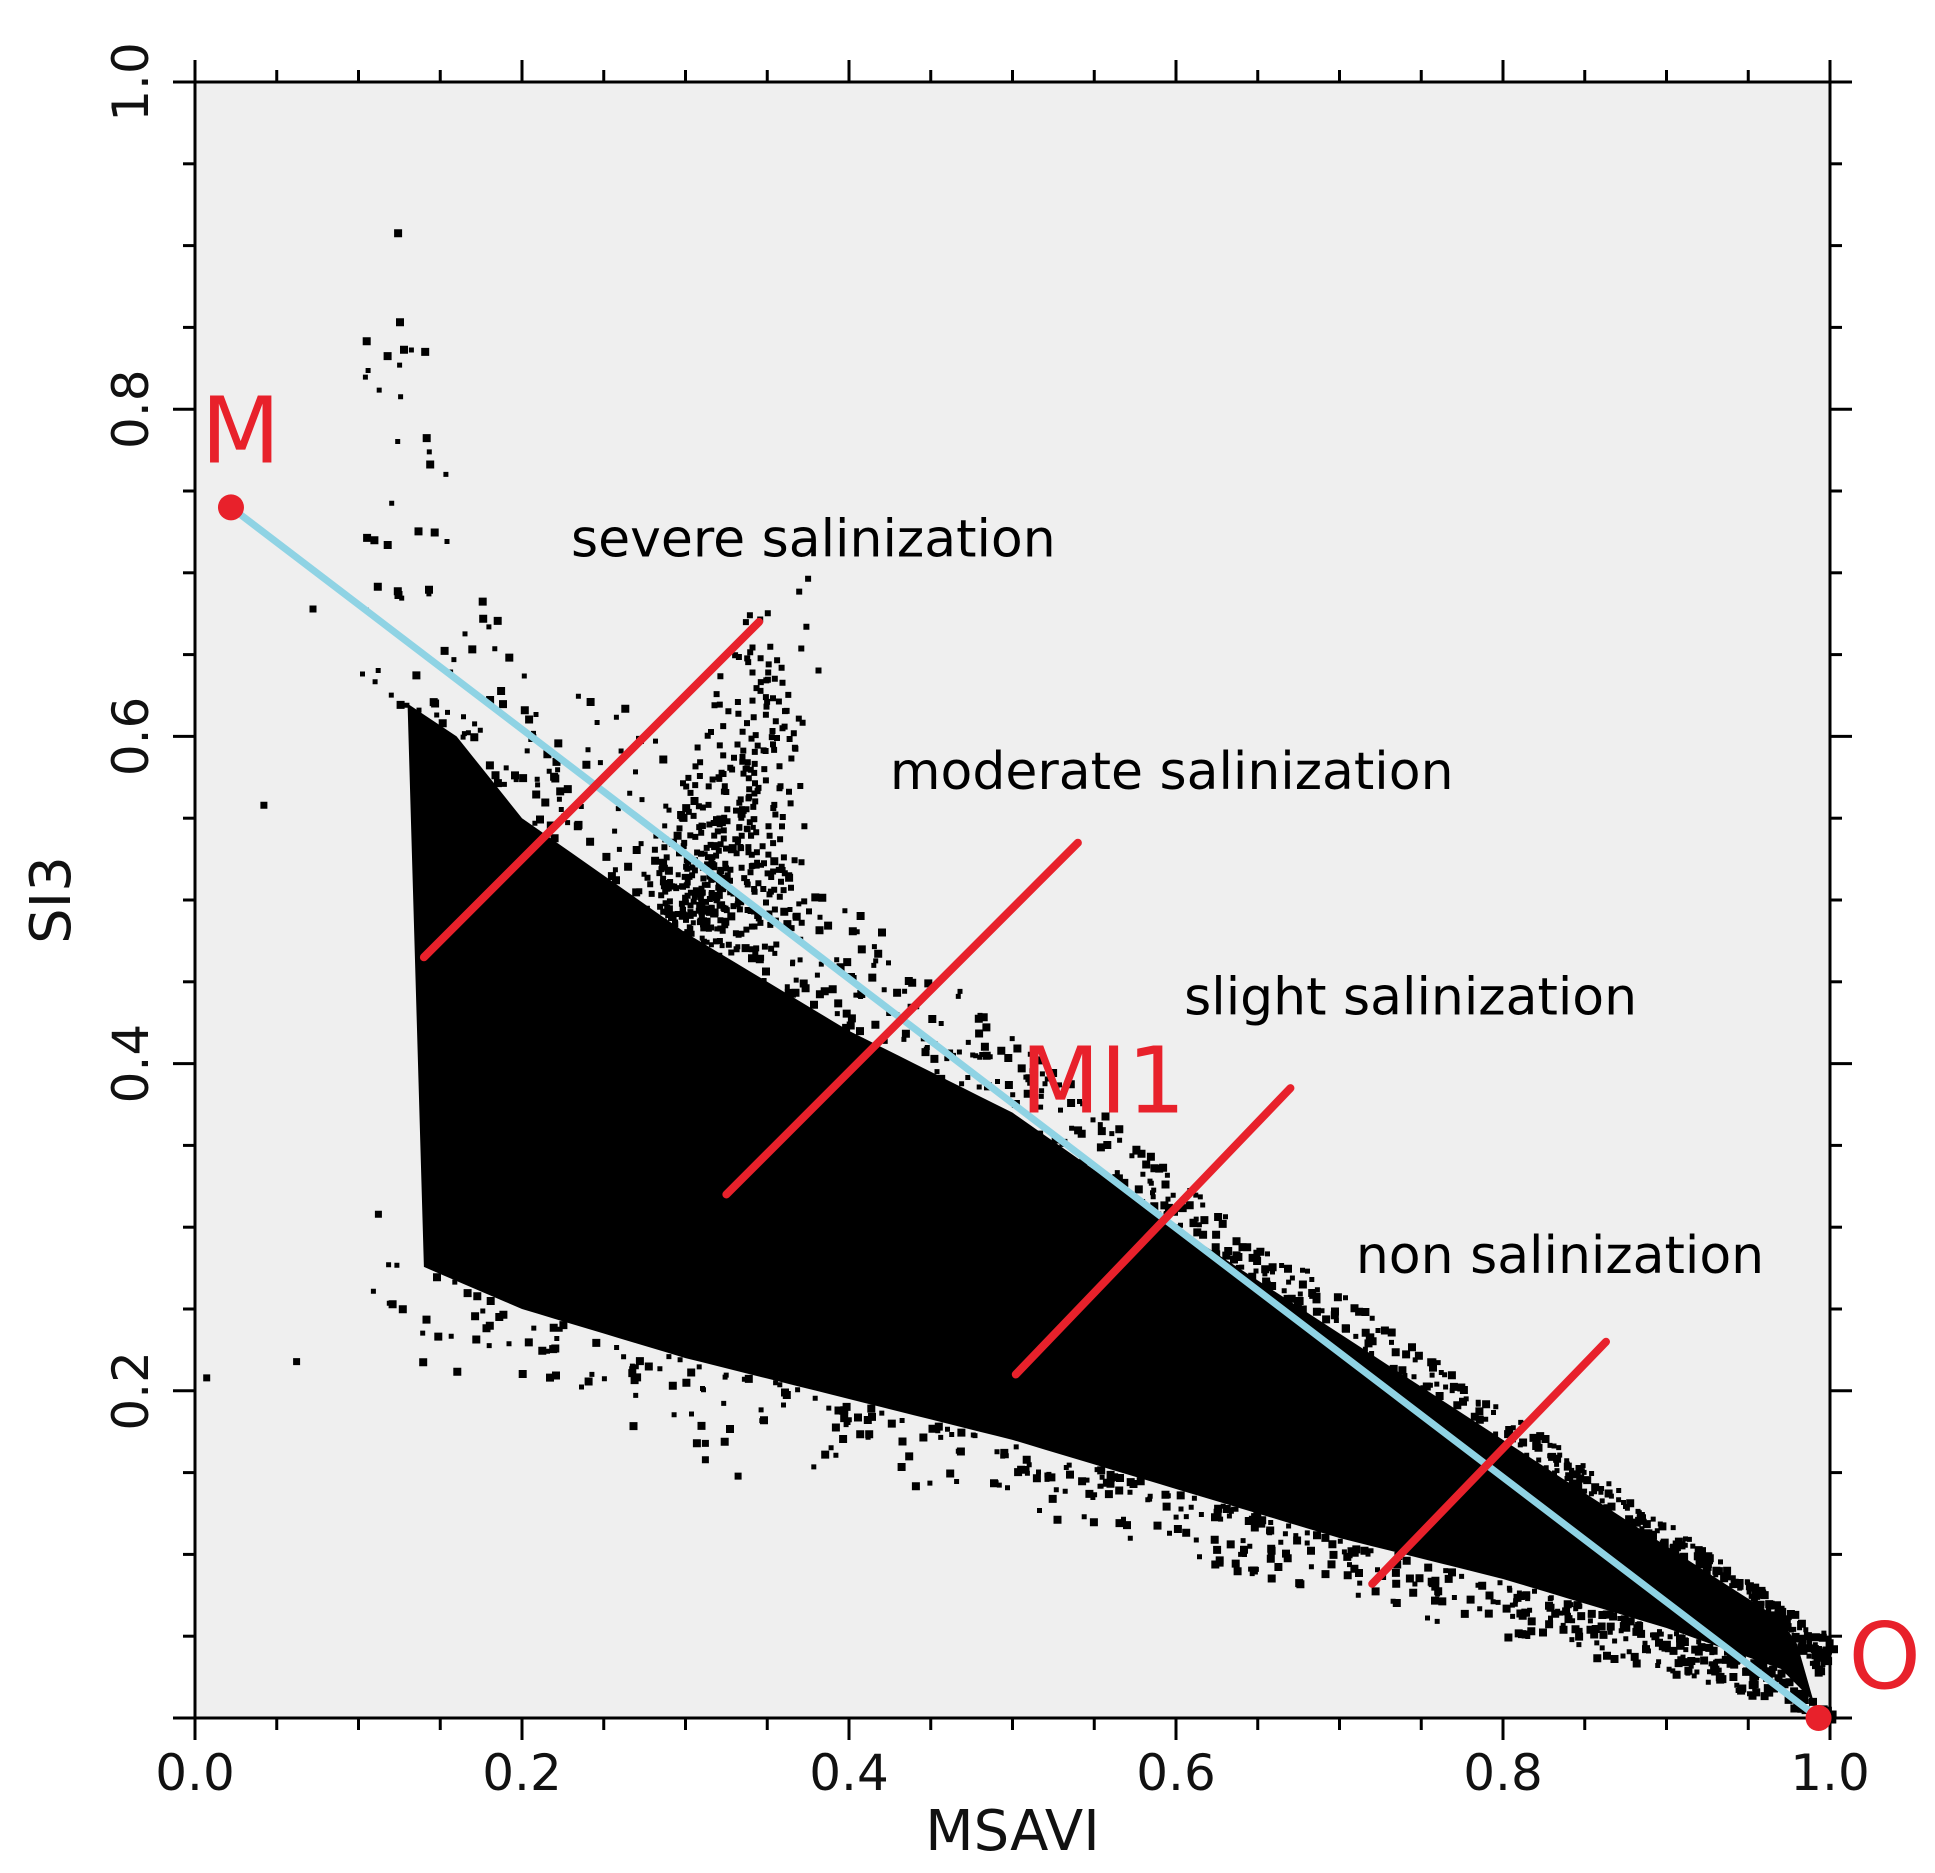 This screenshot has height=1873, width=1935. I want to click on y-axis-title: SI3, so click(51, 900).